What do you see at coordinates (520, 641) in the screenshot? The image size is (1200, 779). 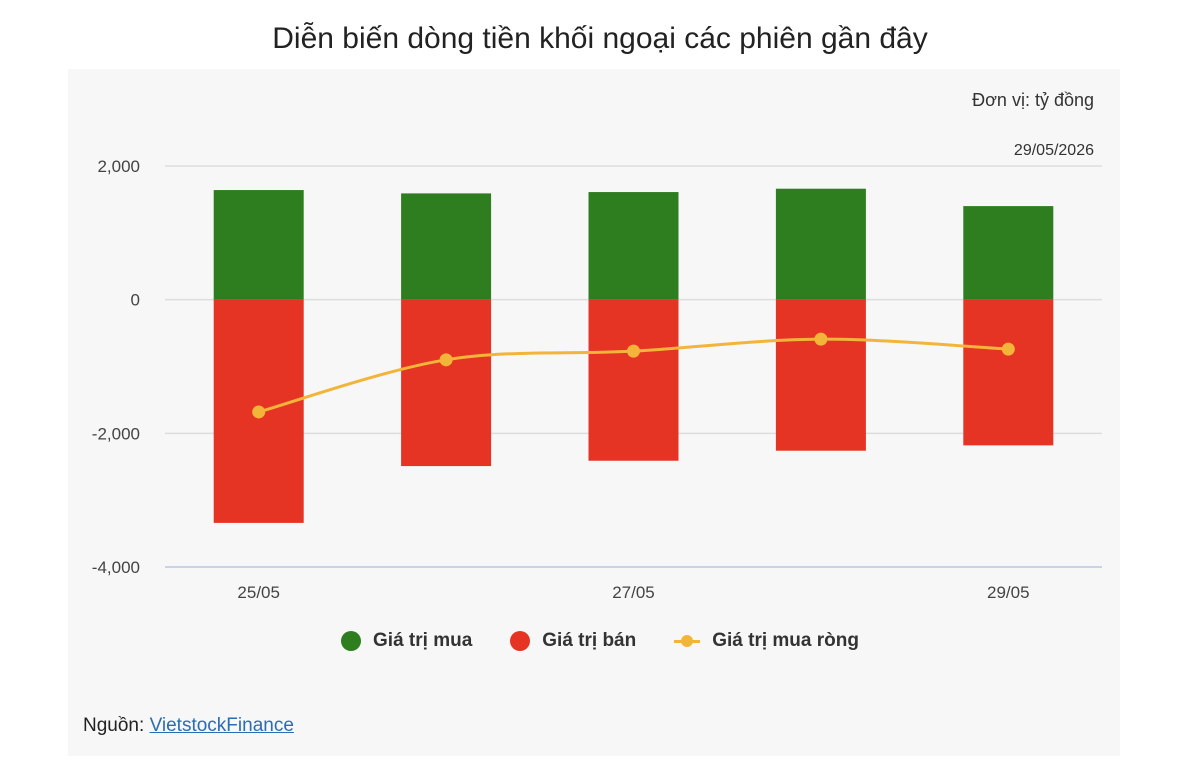 I see `legend-sell-marker` at bounding box center [520, 641].